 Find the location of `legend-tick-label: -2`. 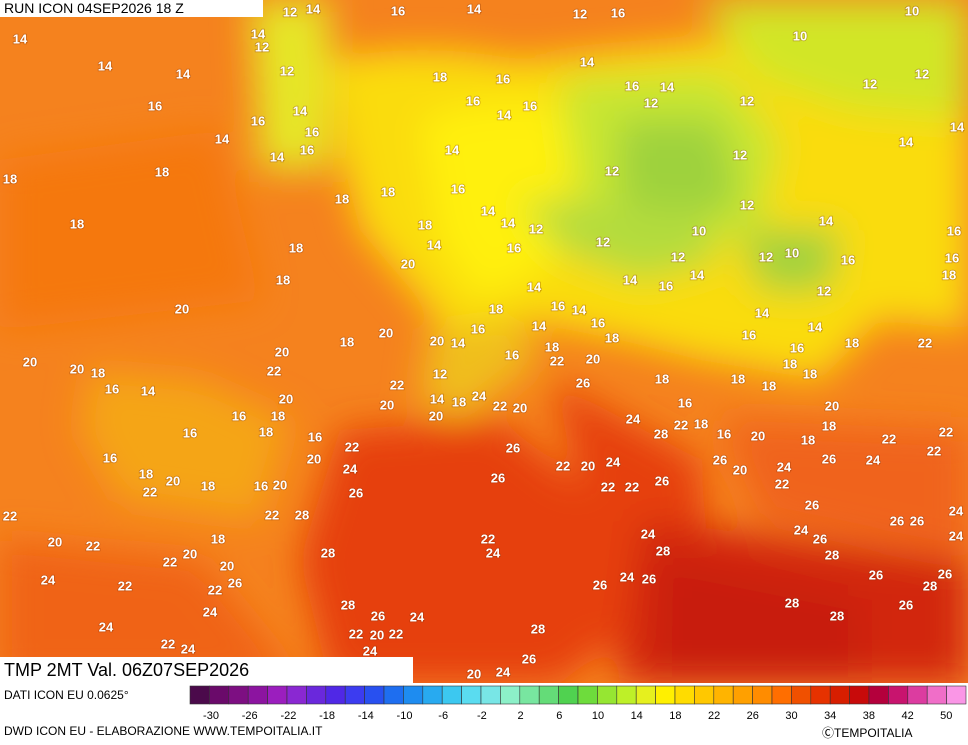

legend-tick-label: -2 is located at coordinates (482, 716).